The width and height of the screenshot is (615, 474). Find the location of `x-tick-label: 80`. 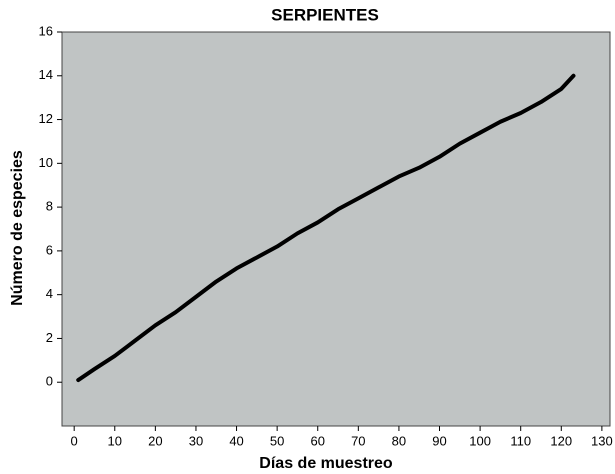

x-tick-label: 80 is located at coordinates (399, 440).